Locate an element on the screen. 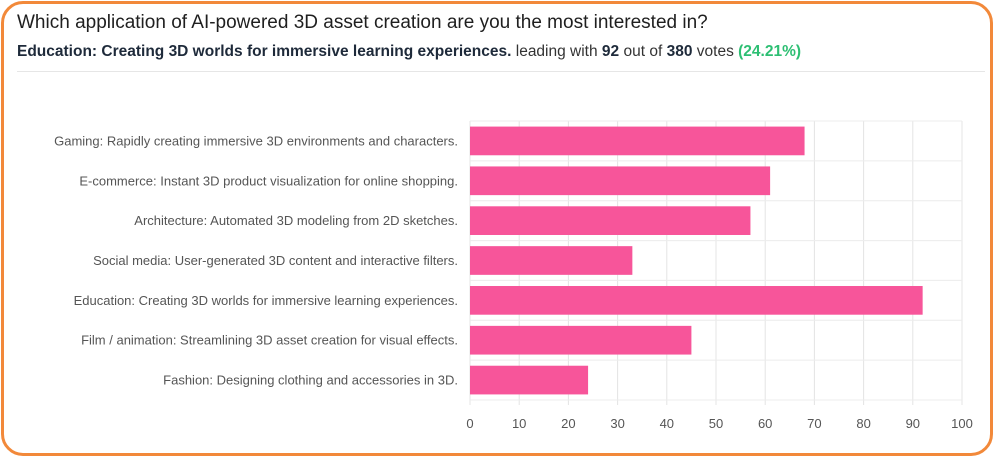  x-tick-label: 30 is located at coordinates (617, 423).